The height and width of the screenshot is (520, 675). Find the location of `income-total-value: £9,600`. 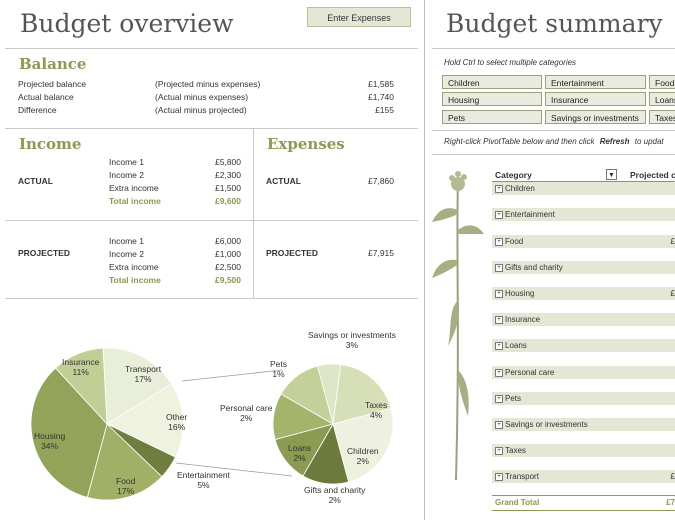

income-total-value: £9,600 is located at coordinates (228, 201).